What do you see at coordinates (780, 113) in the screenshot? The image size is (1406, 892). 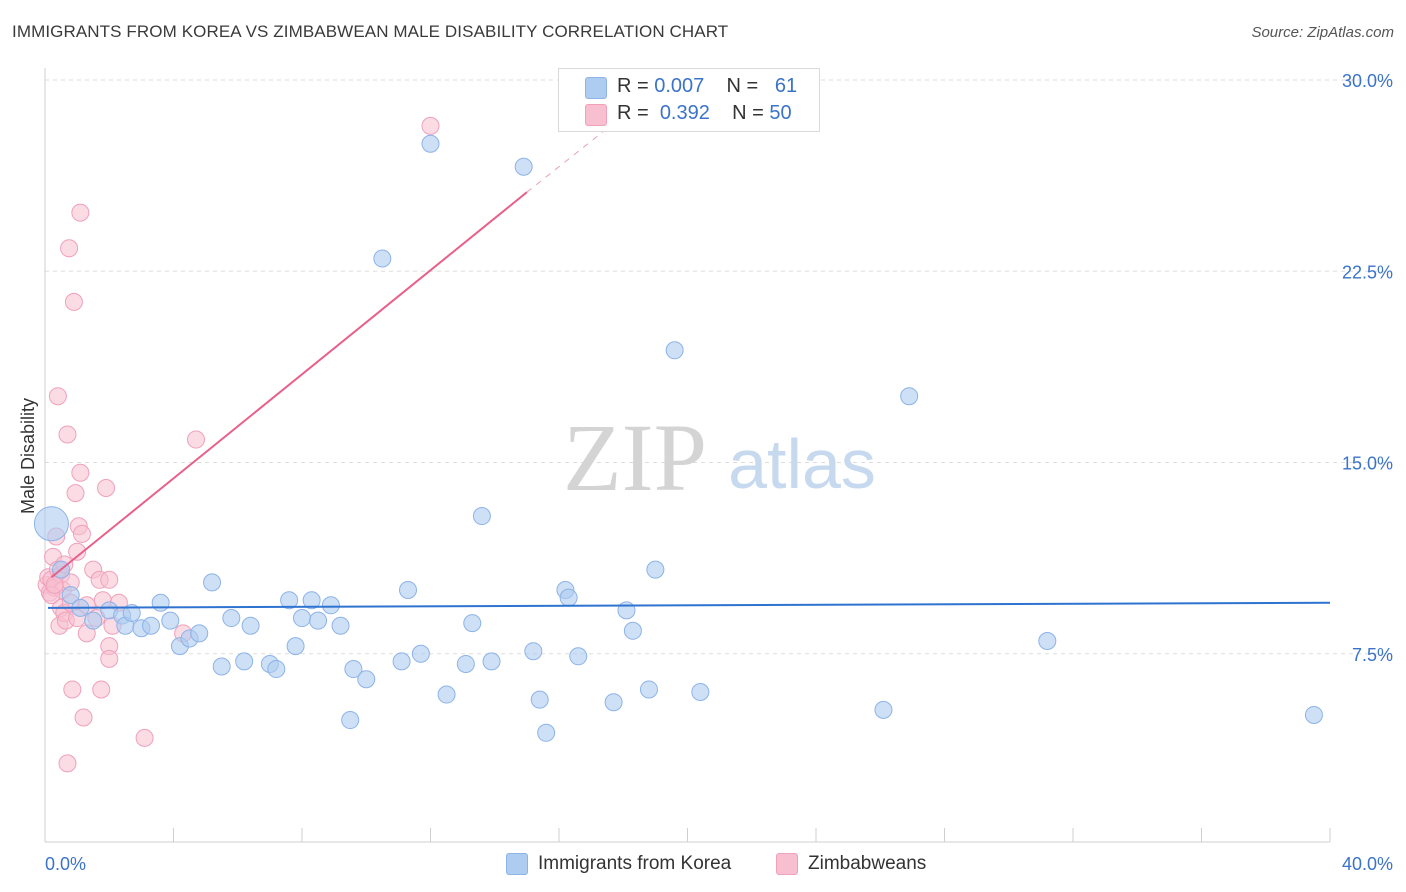 I see `legend-n-value: 50` at bounding box center [780, 113].